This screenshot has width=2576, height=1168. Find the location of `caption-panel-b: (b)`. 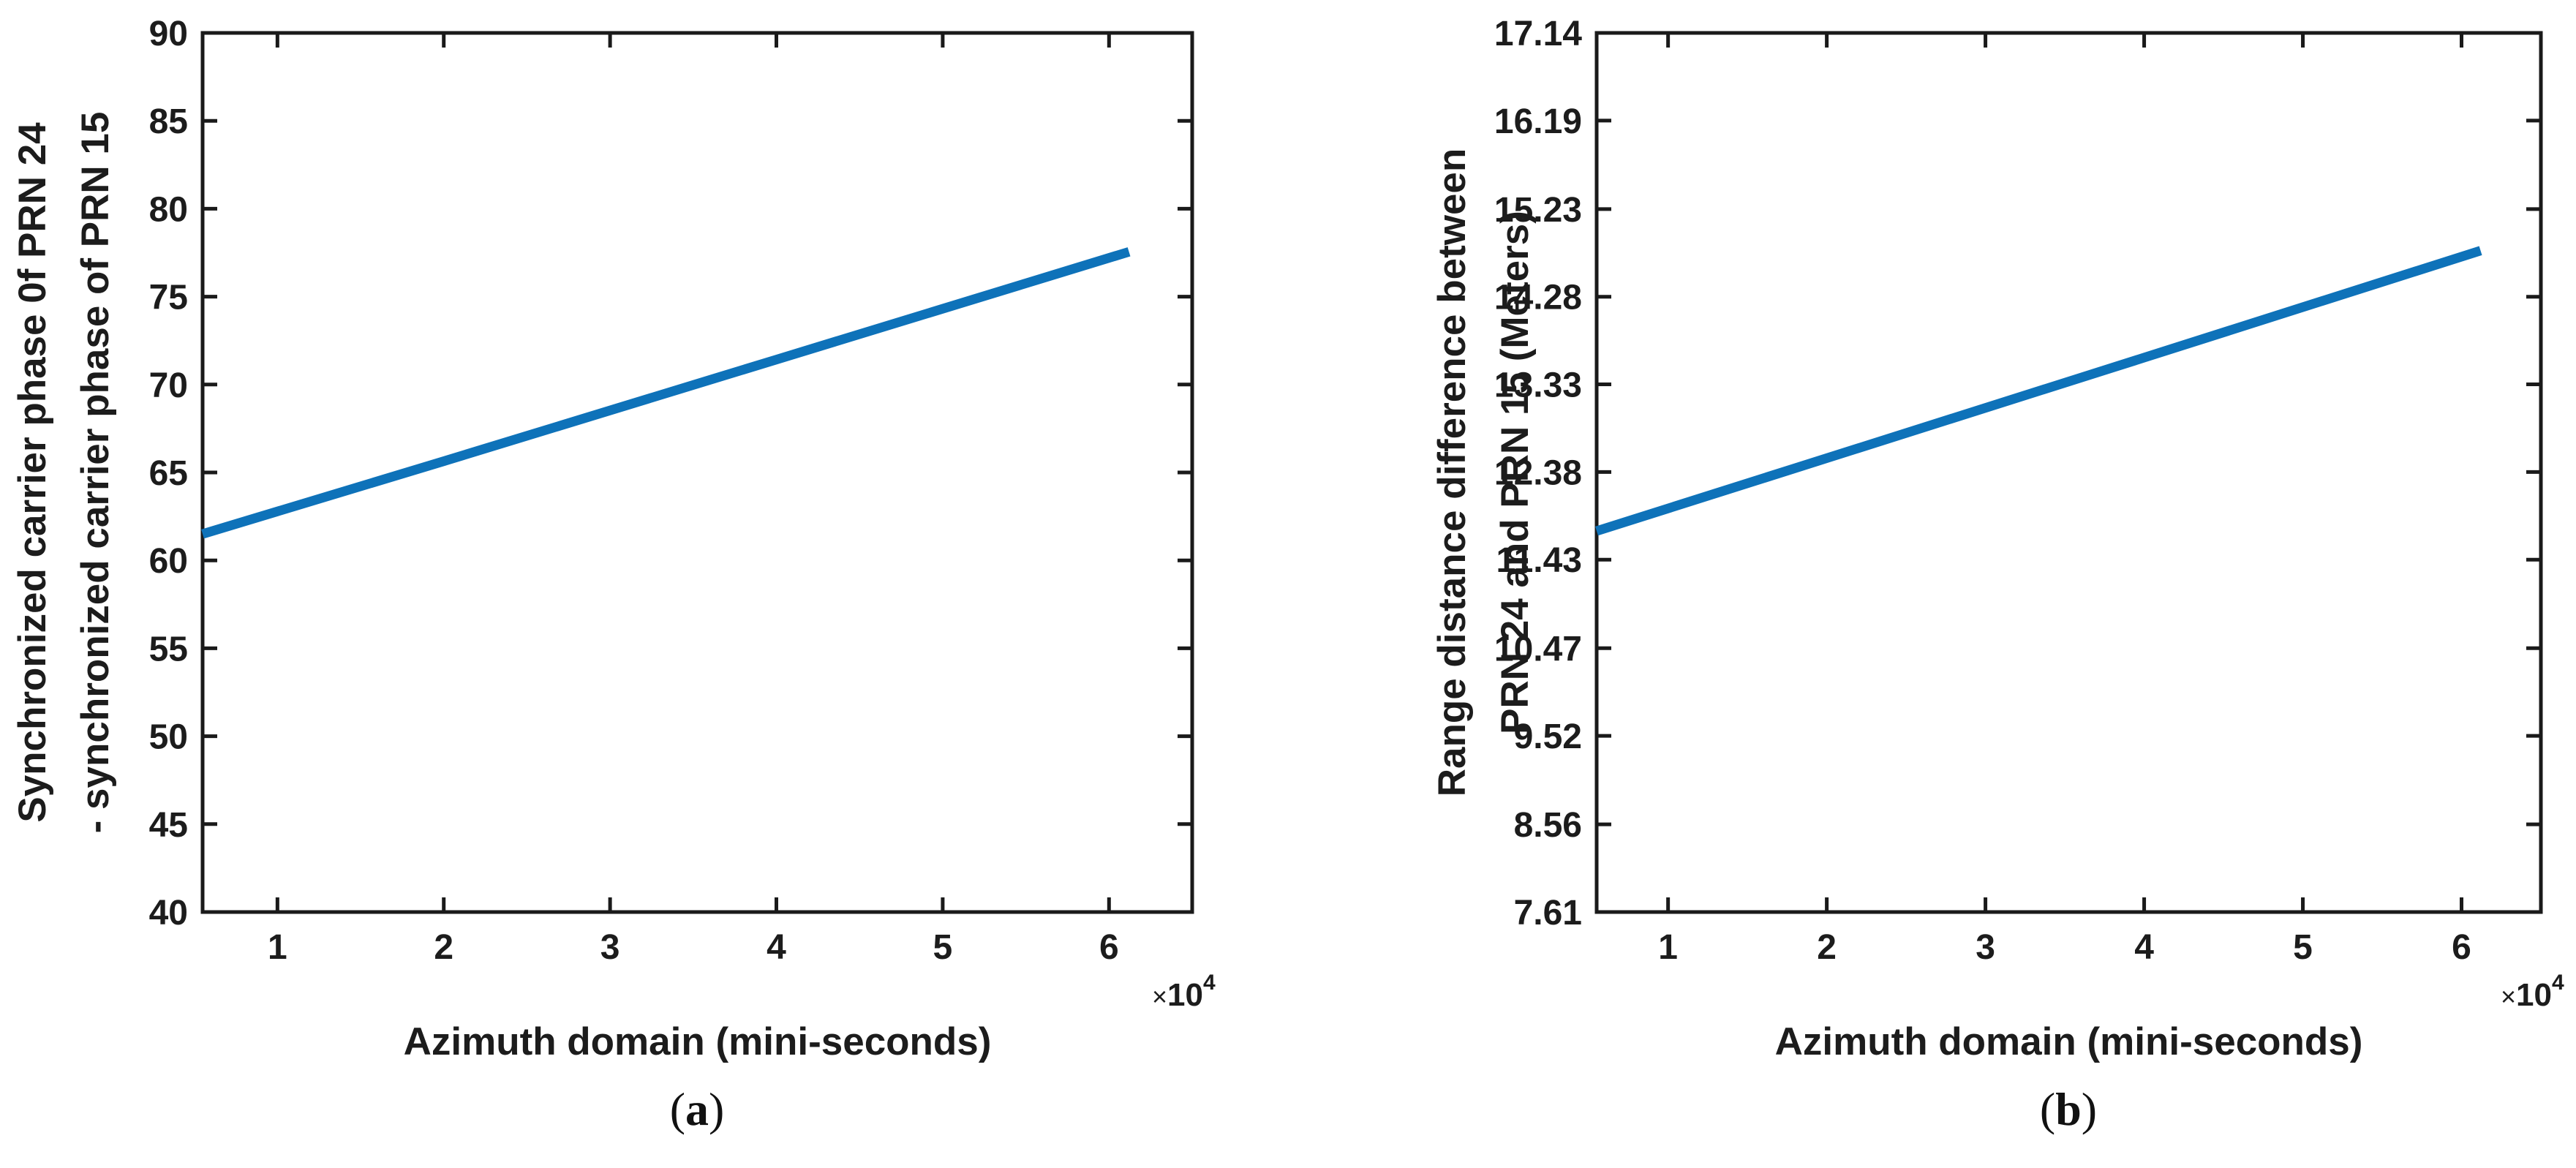

caption-panel-b: (b) is located at coordinates (2068, 1109).